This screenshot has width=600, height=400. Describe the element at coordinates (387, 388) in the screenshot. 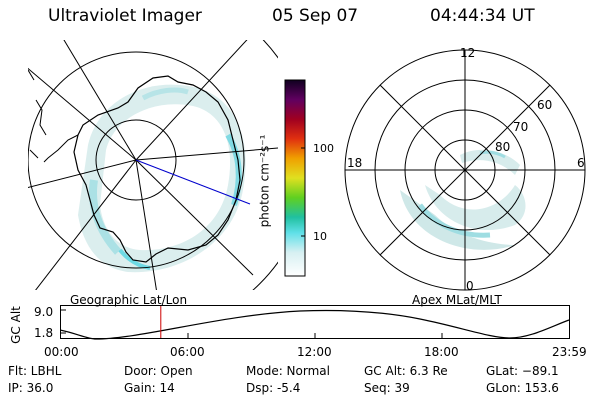

I see `info-seq: Seq: 39` at that location.